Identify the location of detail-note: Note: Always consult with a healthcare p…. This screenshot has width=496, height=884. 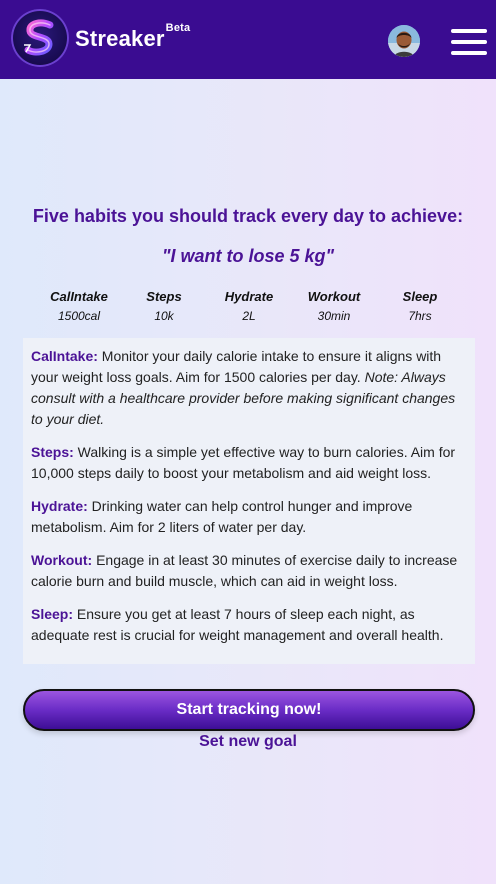
(243, 398).